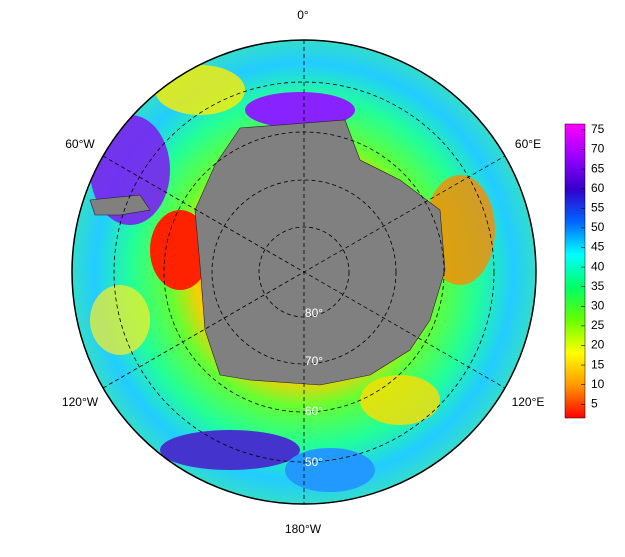  Describe the element at coordinates (314, 387) in the screenshot. I see `latitude-labels: 80° 70° 60° 50°` at that location.